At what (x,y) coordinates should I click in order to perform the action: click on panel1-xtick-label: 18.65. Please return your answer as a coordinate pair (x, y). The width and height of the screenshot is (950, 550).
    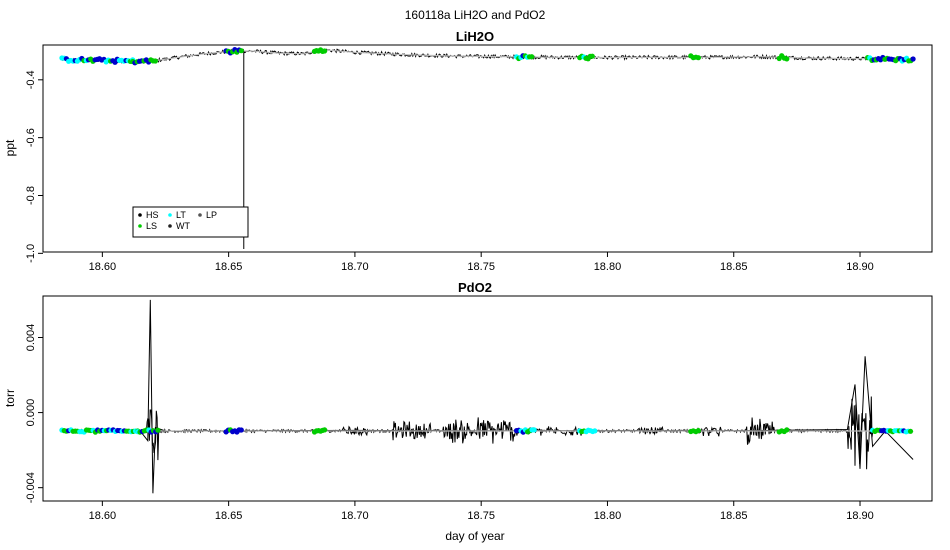
    Looking at the image, I should click on (229, 267).